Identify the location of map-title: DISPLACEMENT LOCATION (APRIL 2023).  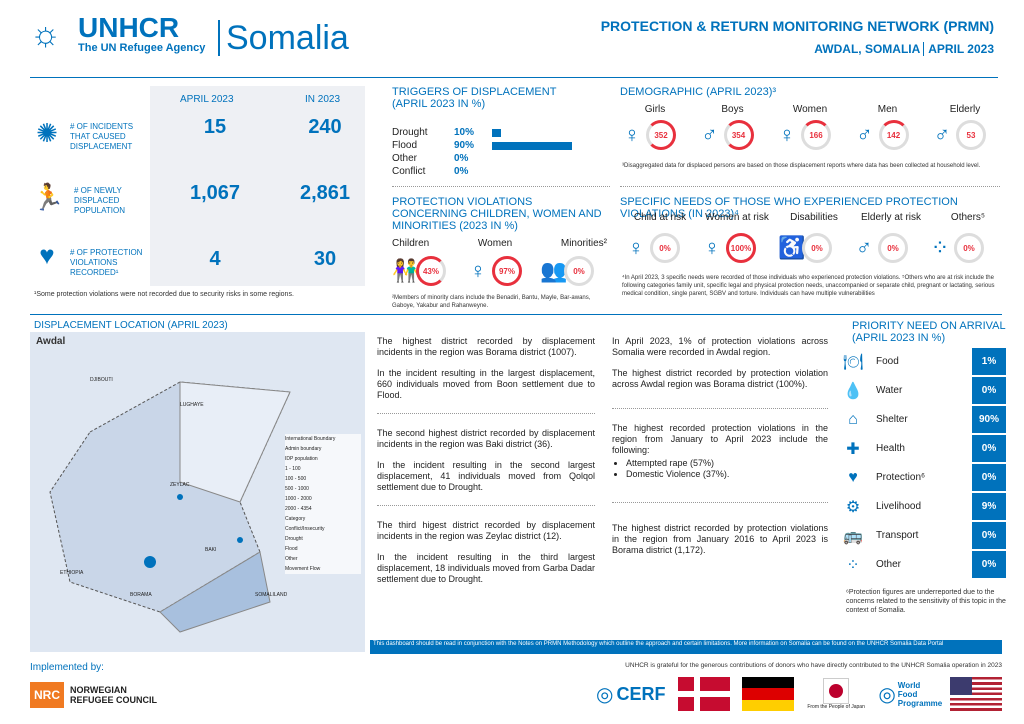
(131, 325).